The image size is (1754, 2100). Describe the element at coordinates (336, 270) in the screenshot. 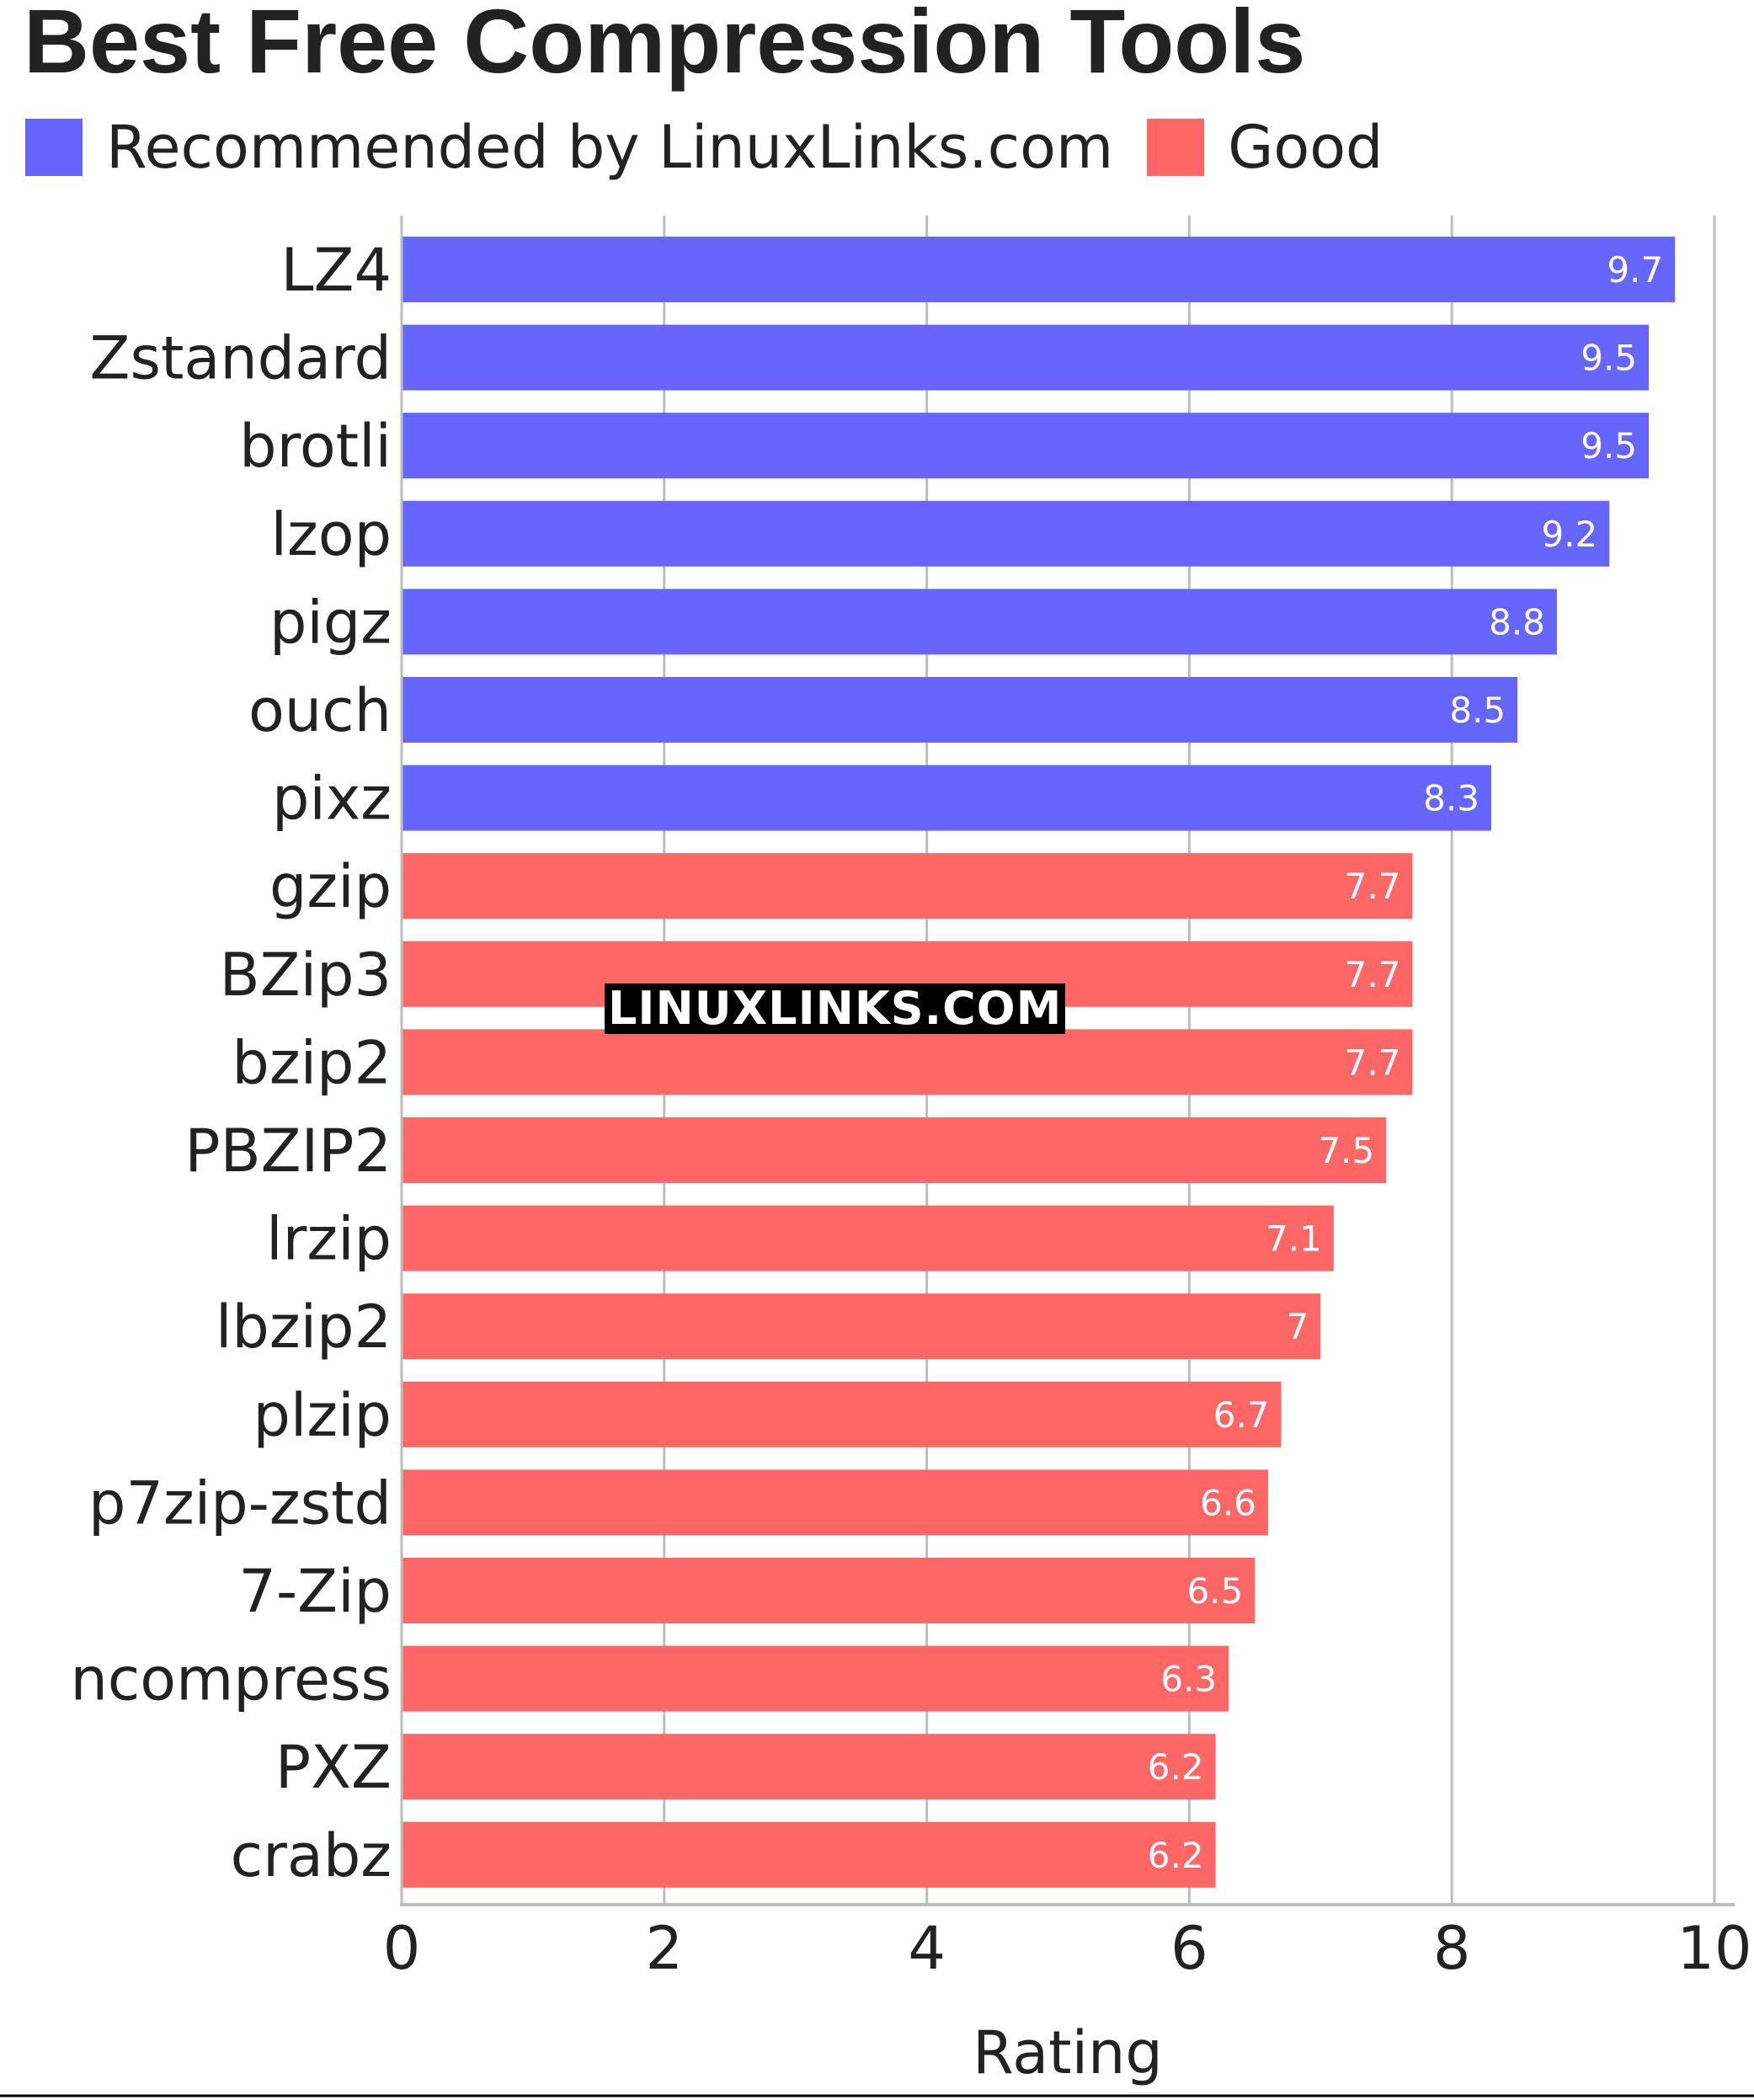

I see `category-label: LZ4` at that location.